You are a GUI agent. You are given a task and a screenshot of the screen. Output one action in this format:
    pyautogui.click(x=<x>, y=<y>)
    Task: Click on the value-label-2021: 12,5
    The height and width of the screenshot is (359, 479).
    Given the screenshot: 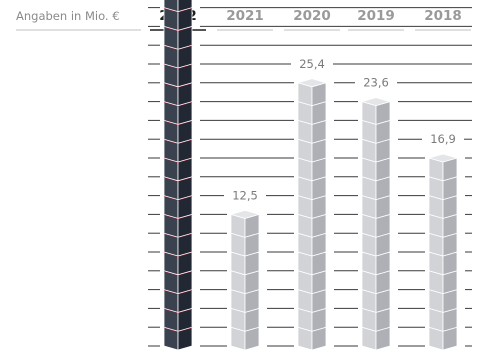 What is the action you would take?
    pyautogui.click(x=245, y=195)
    